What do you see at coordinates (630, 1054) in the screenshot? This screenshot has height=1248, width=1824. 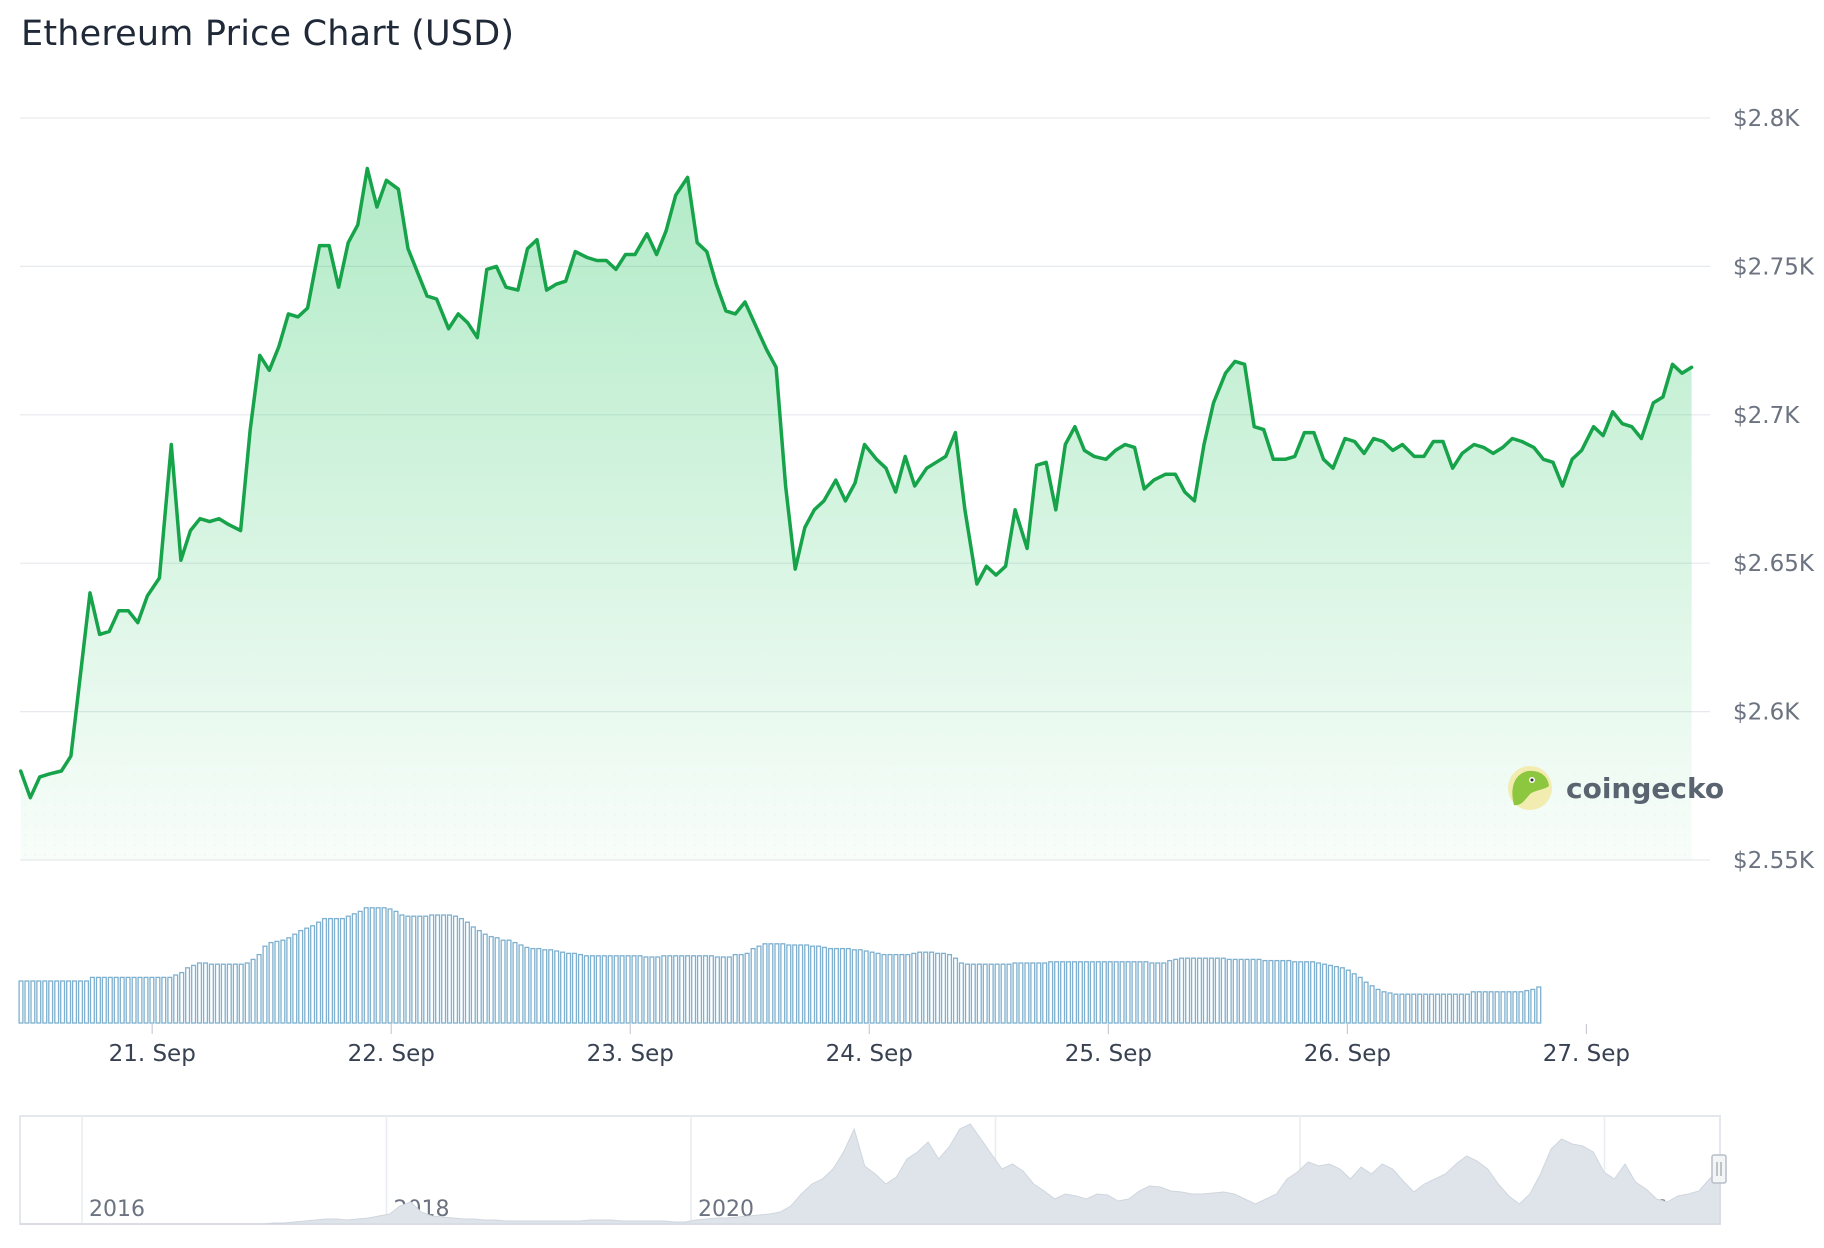 I see `x-tick-label: 23. Sep` at bounding box center [630, 1054].